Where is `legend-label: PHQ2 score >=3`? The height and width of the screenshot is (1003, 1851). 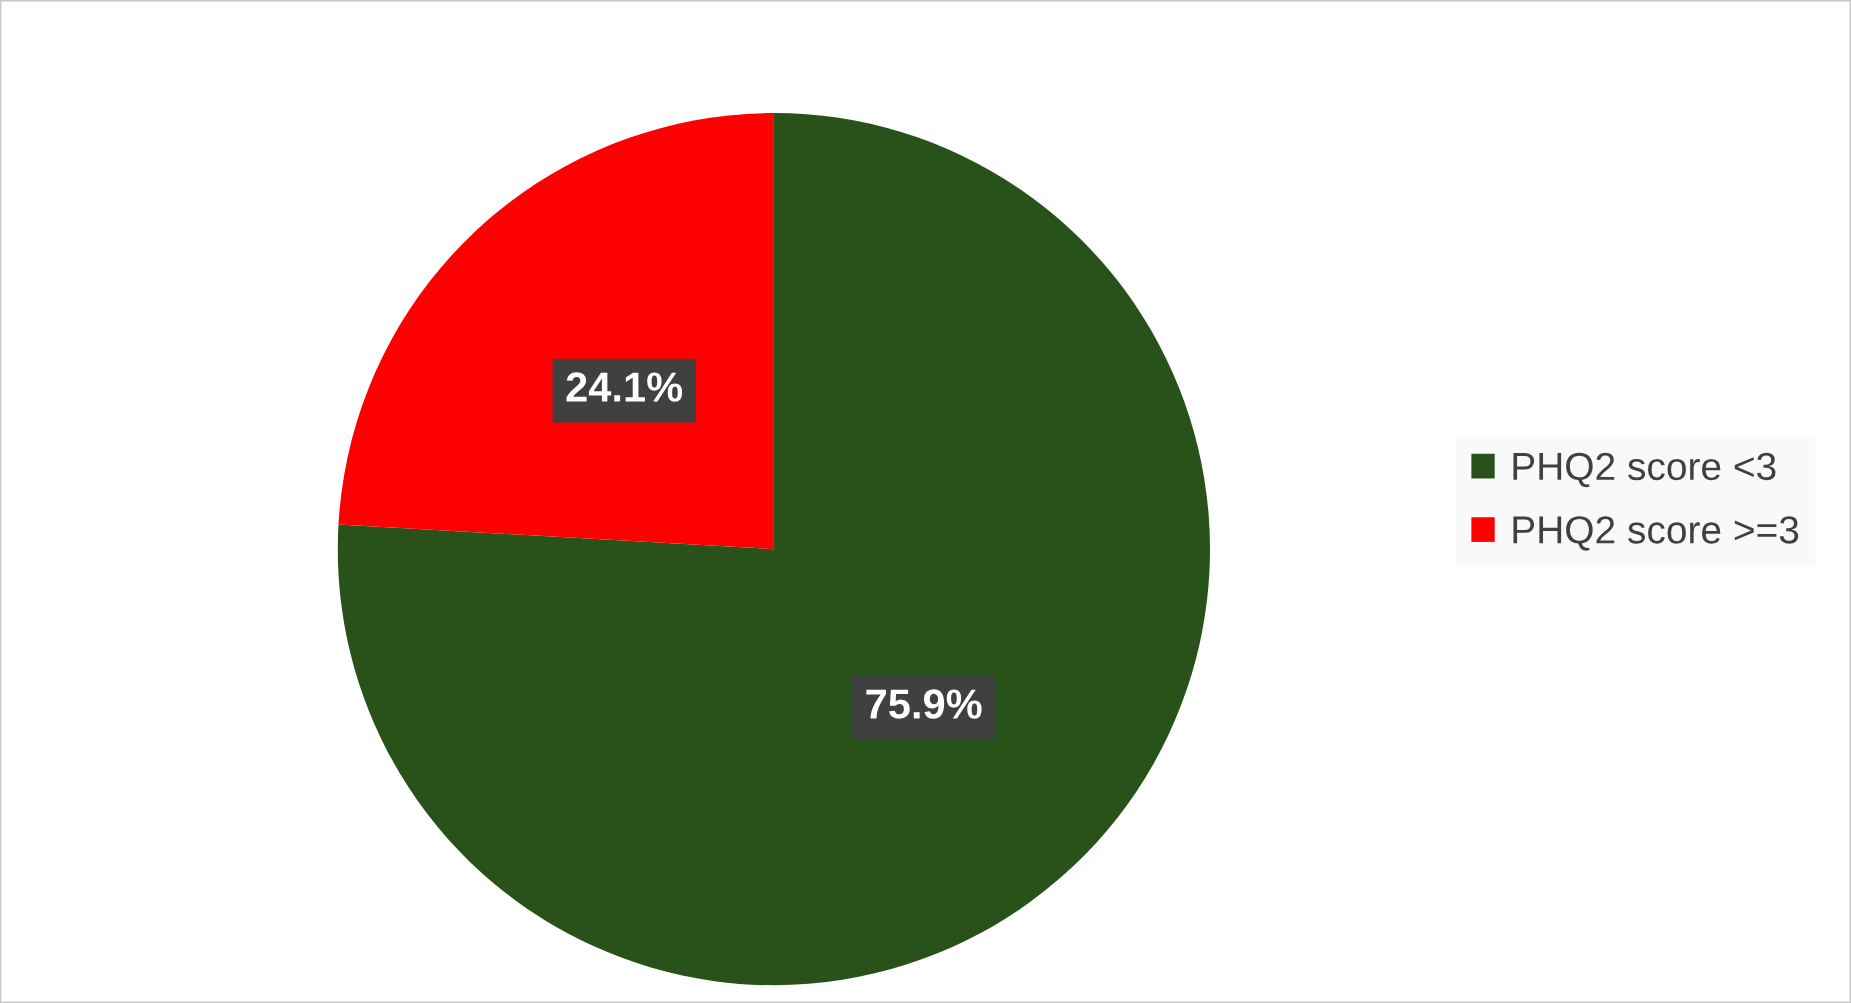
legend-label: PHQ2 score >=3 is located at coordinates (1656, 533).